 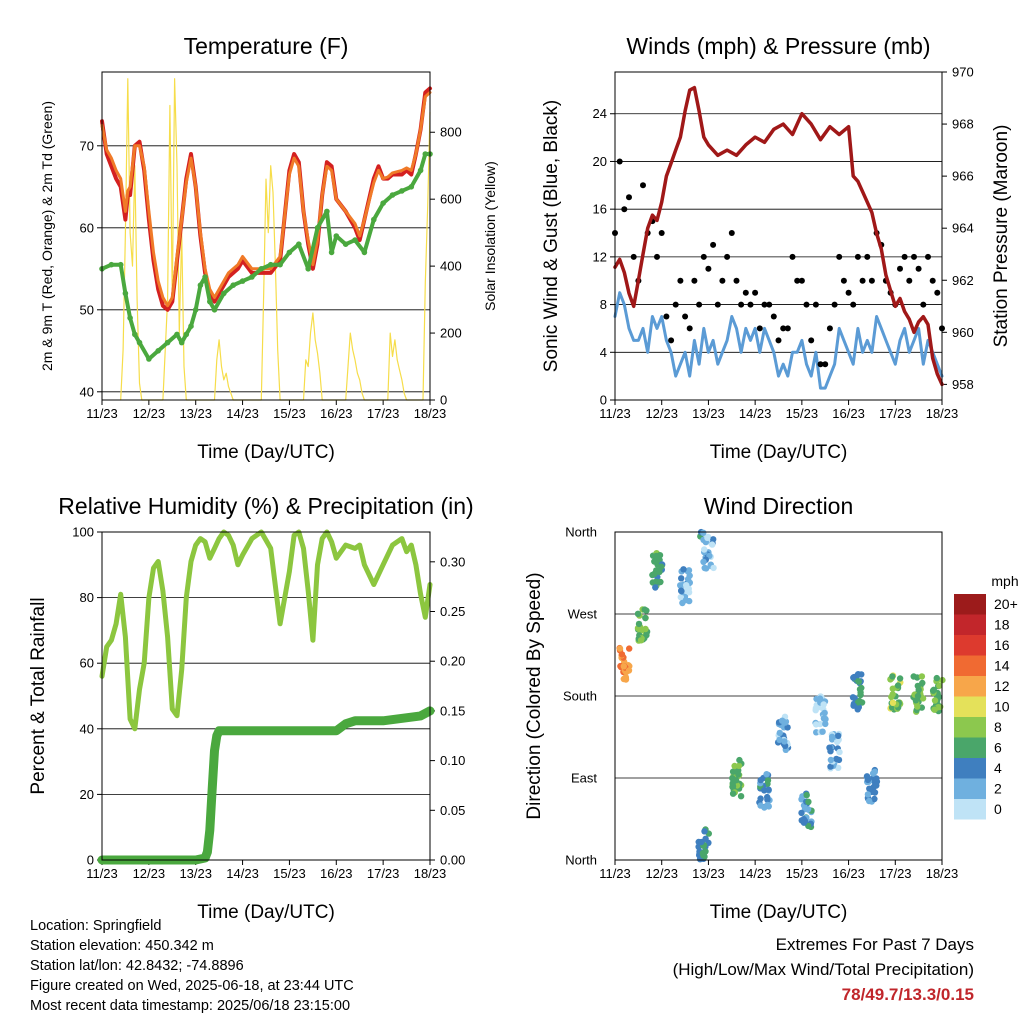 What do you see at coordinates (266, 199) in the screenshot?
I see `t9m-line` at bounding box center [266, 199].